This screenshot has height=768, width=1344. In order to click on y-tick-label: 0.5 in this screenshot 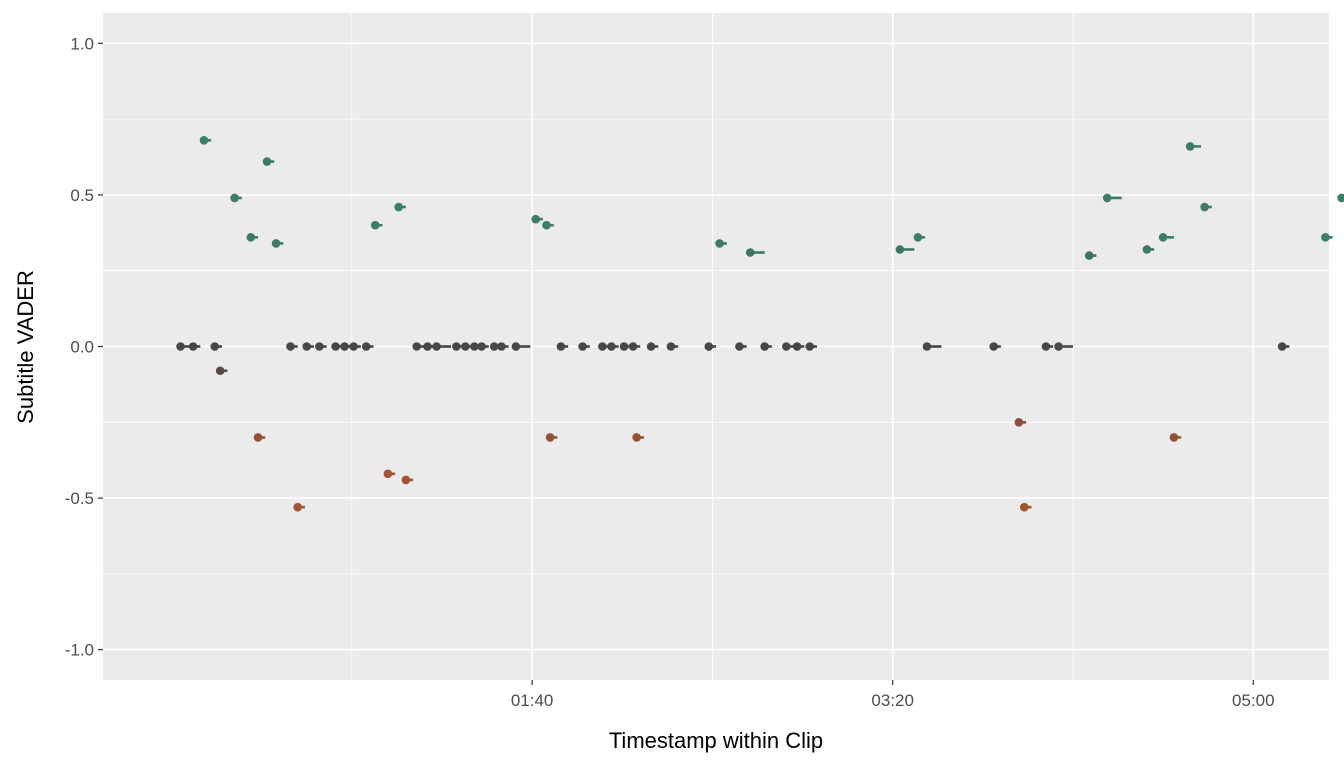, I will do `click(82, 195)`.